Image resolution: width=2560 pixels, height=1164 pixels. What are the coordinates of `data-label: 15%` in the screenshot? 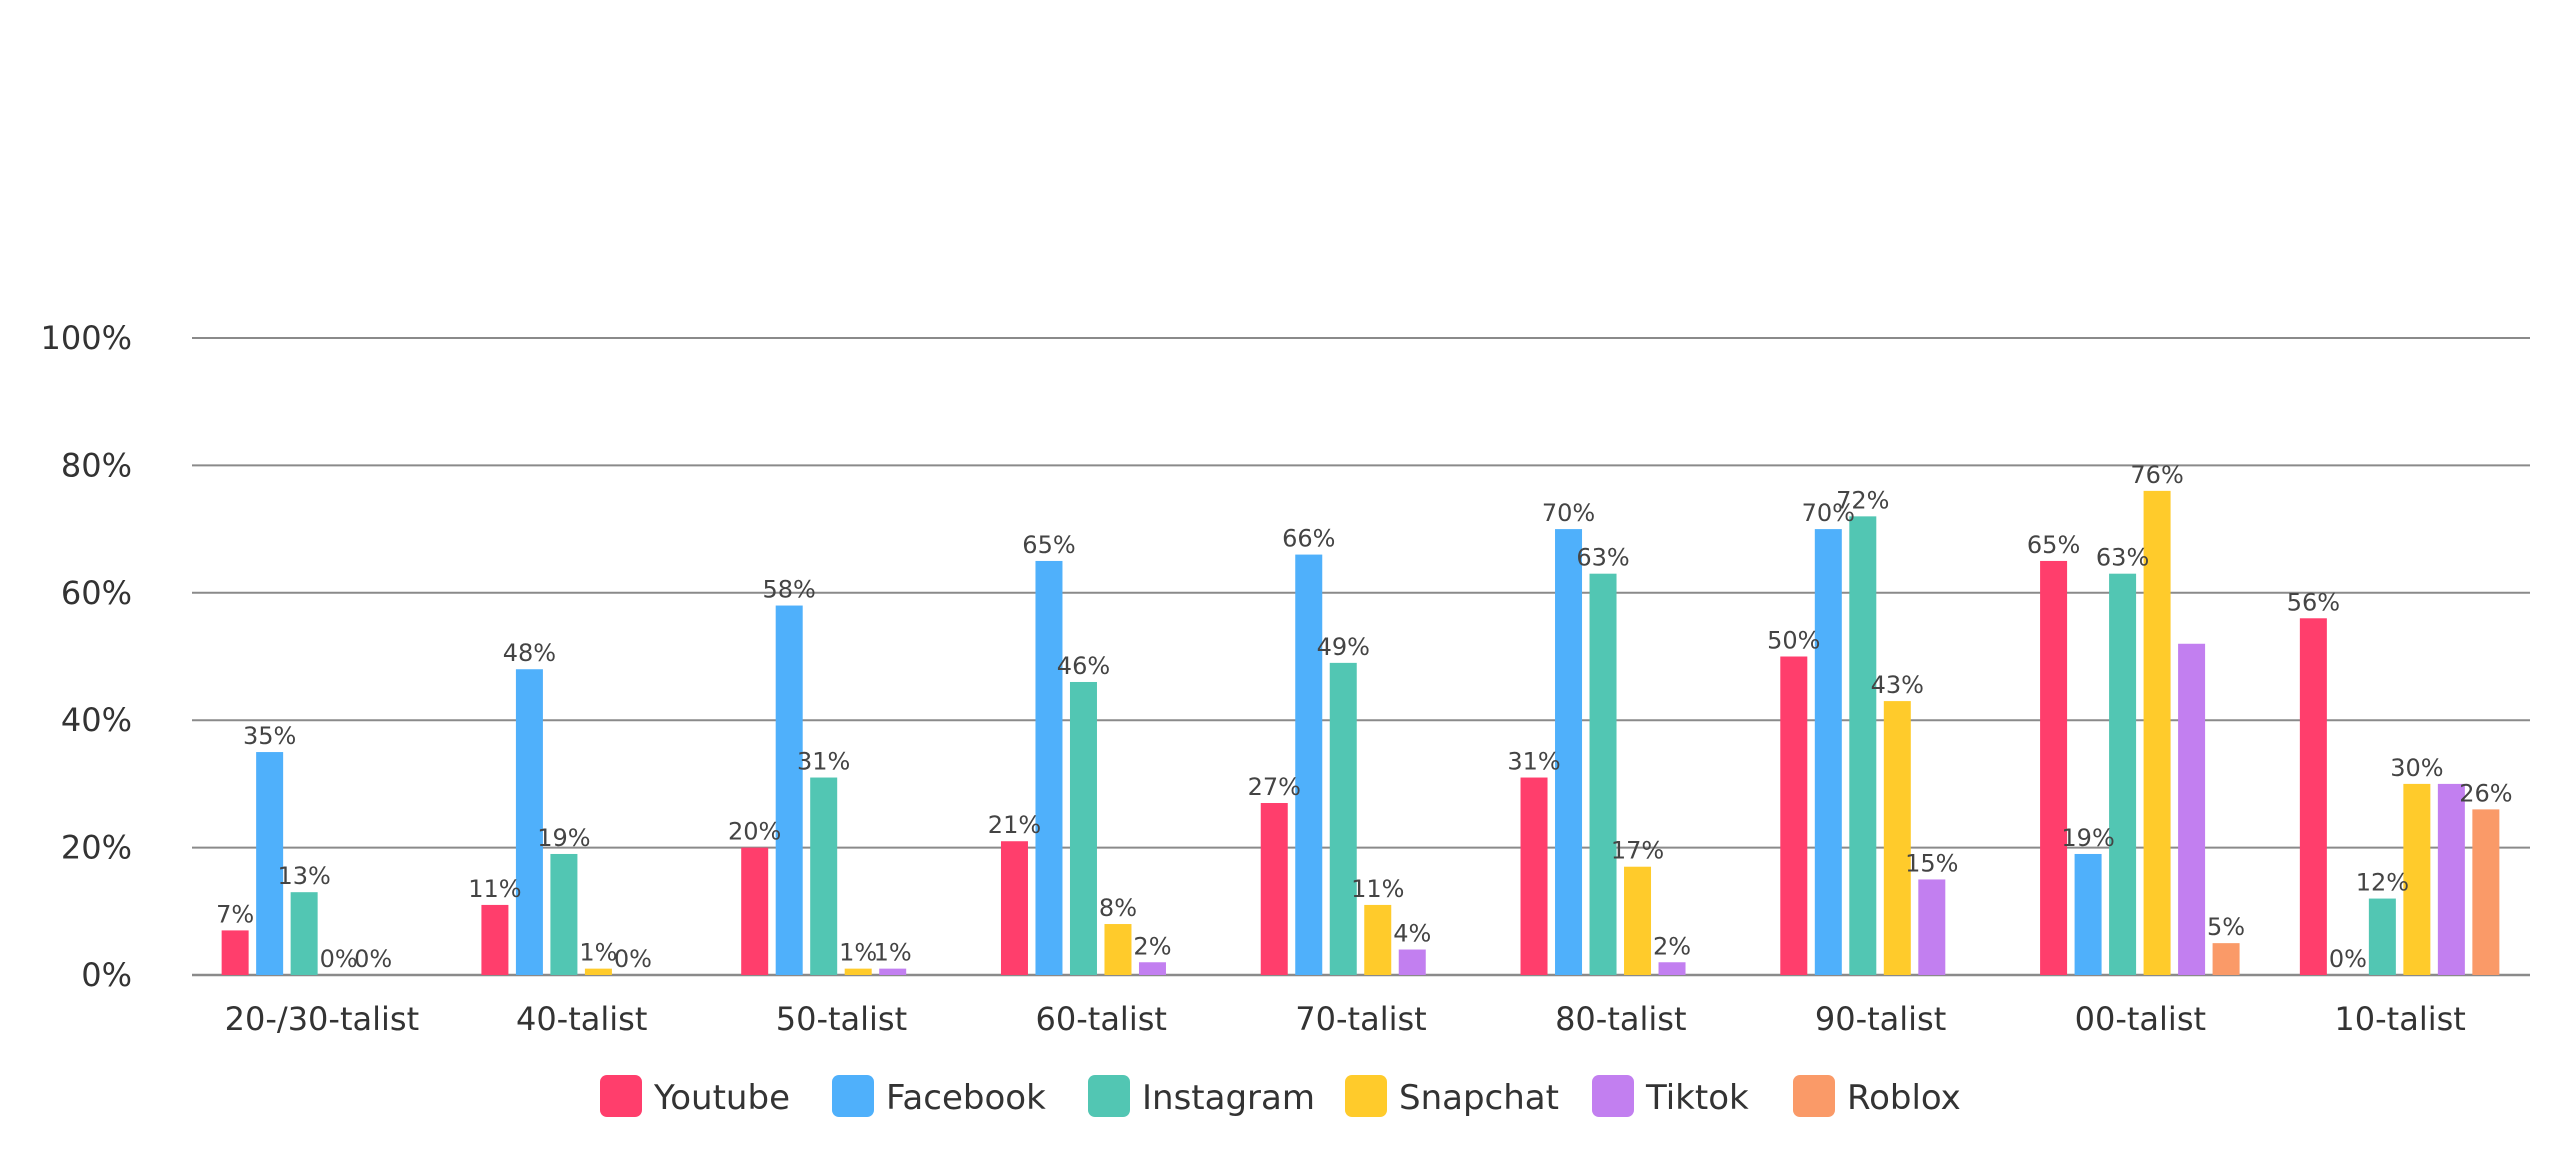 It's located at (1931, 863).